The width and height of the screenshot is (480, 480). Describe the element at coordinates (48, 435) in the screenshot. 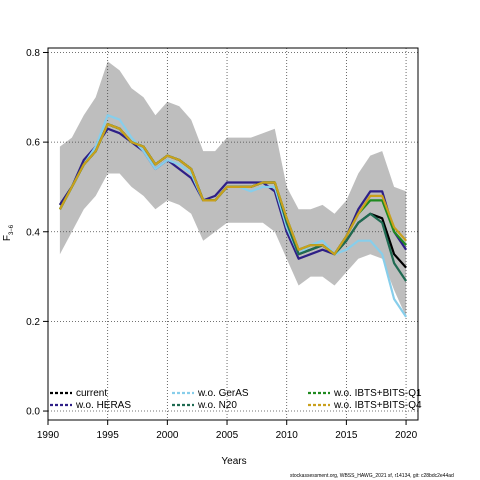

I see `x-tick-label: 1990` at that location.